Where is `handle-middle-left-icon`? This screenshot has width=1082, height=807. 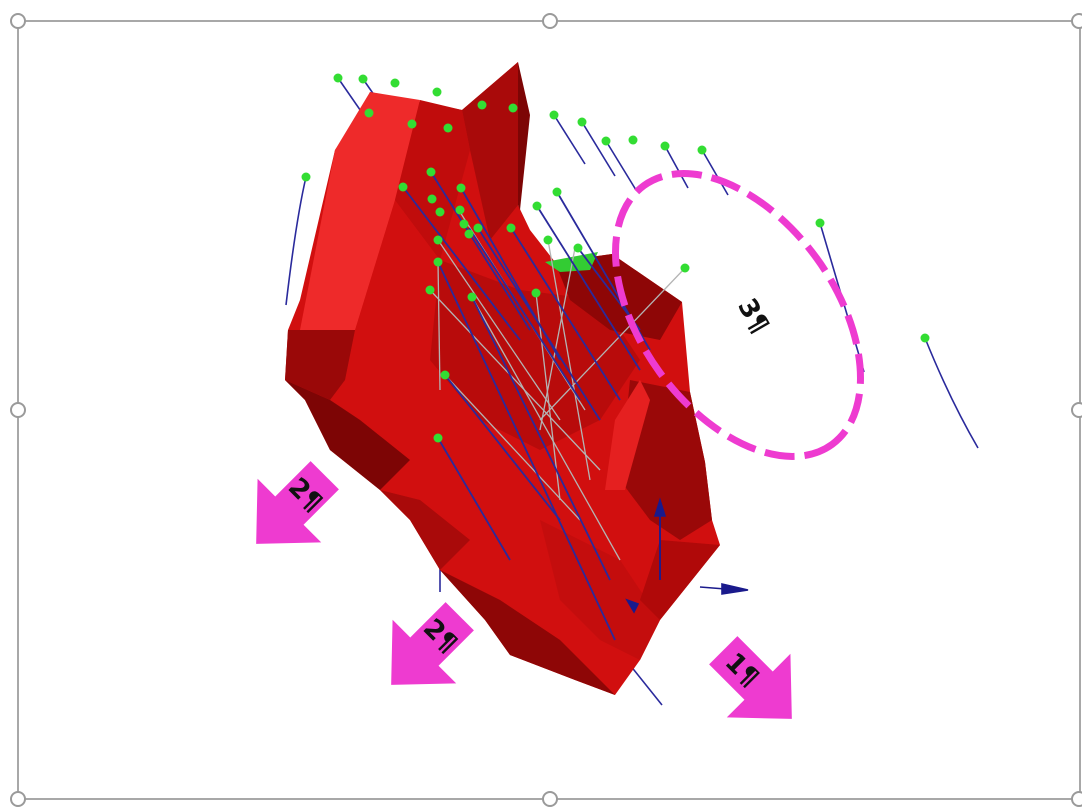
handle-middle-left-icon is located at coordinates (18, 410).